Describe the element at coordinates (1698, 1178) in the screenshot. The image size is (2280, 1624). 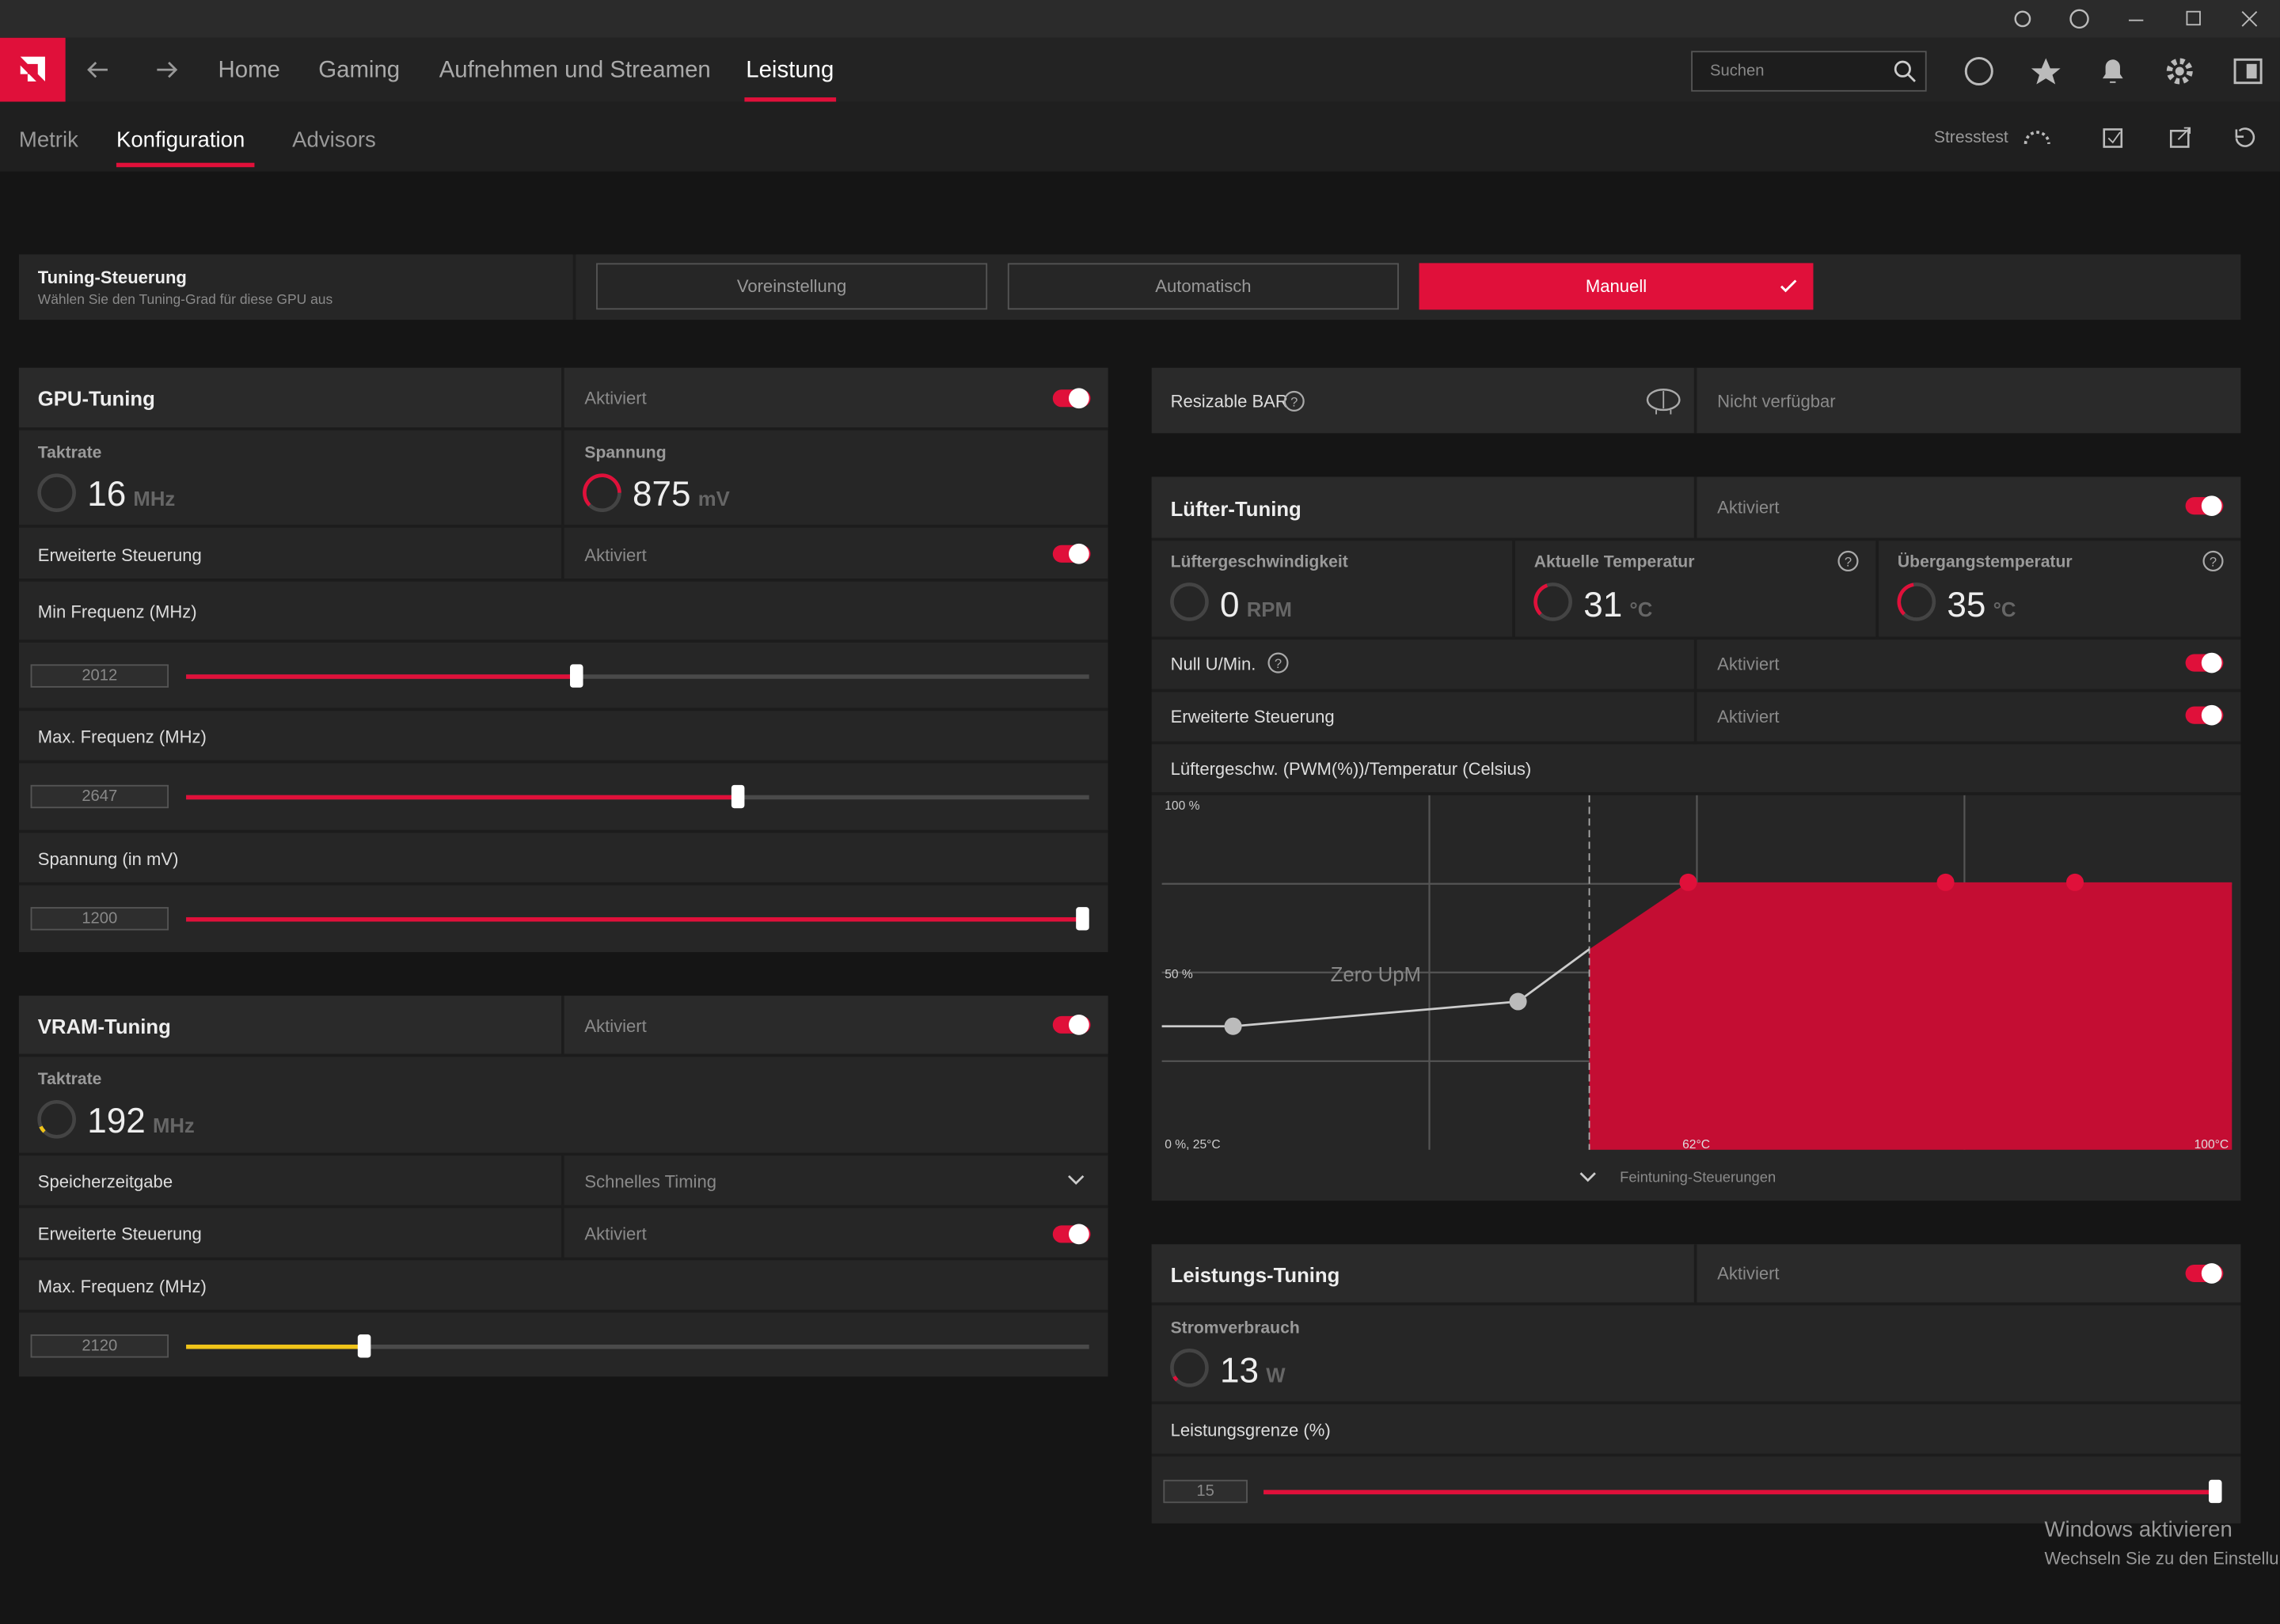
I see `expander: Feintuning-Steuerungen` at that location.